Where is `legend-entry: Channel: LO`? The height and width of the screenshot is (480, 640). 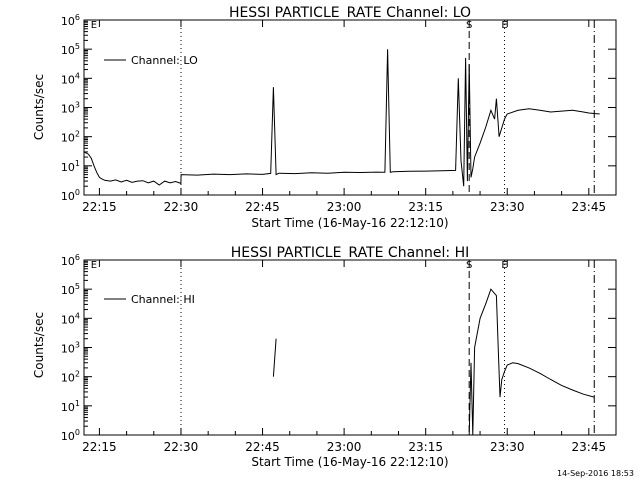 legend-entry: Channel: LO is located at coordinates (164, 60).